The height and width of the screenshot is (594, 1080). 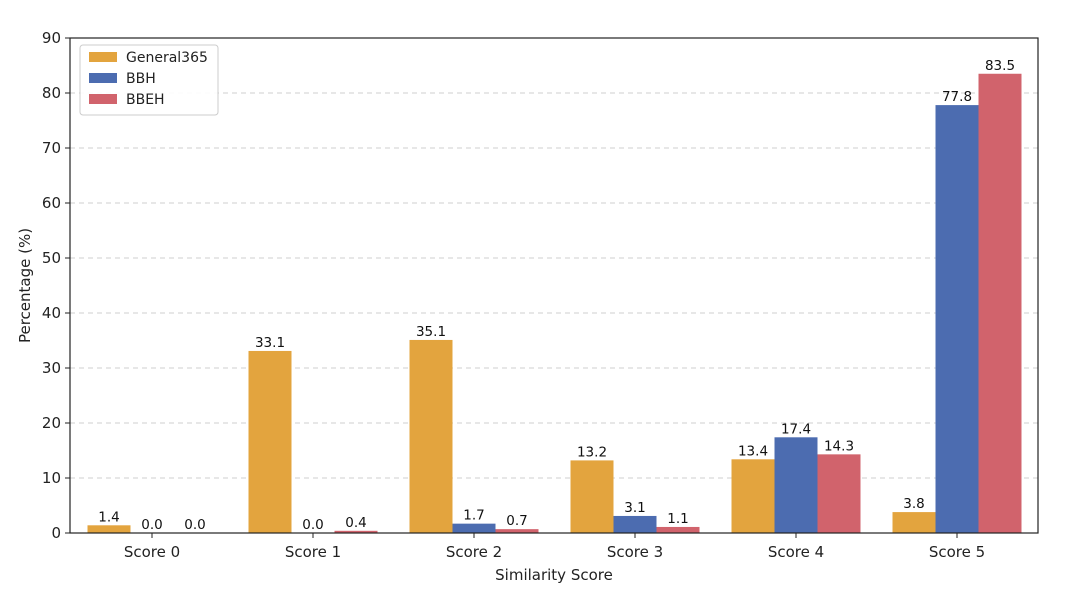 What do you see at coordinates (51, 148) in the screenshot?
I see `y-tick-label: 70` at bounding box center [51, 148].